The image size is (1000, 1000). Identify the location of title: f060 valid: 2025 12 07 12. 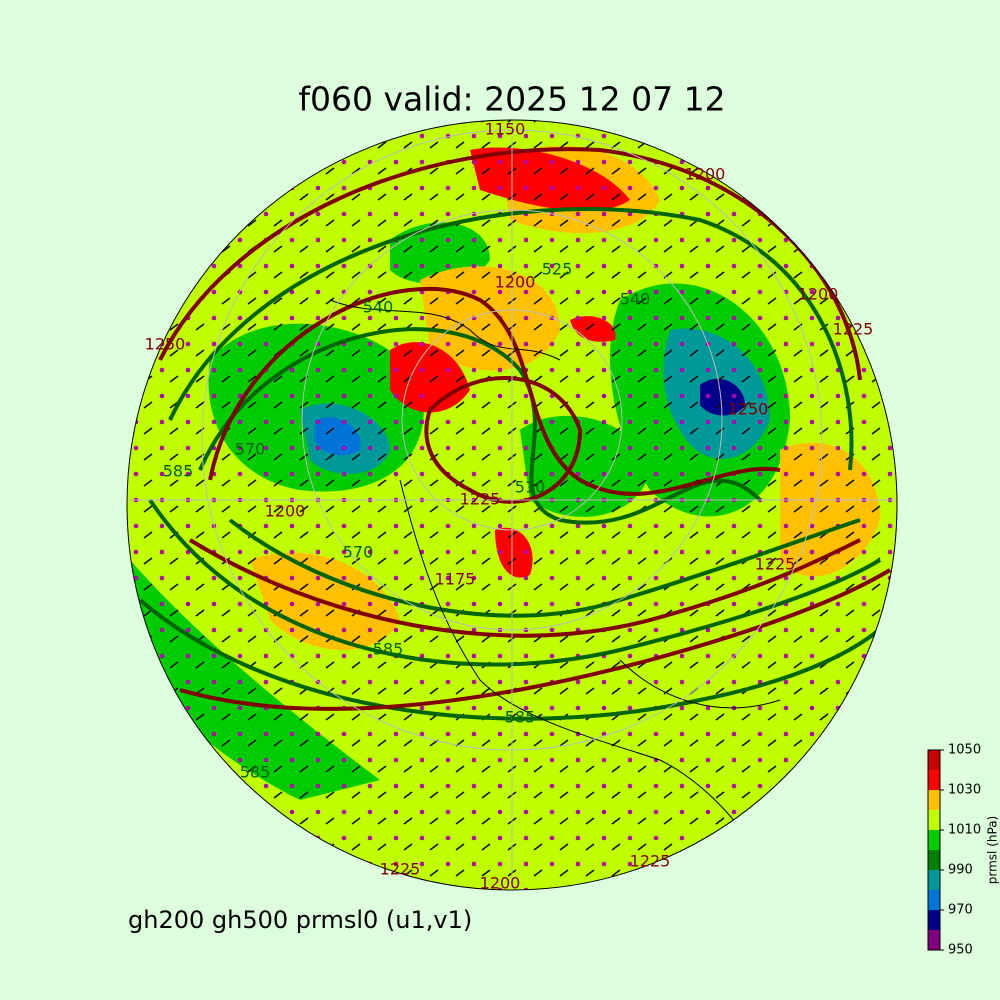
(511, 99).